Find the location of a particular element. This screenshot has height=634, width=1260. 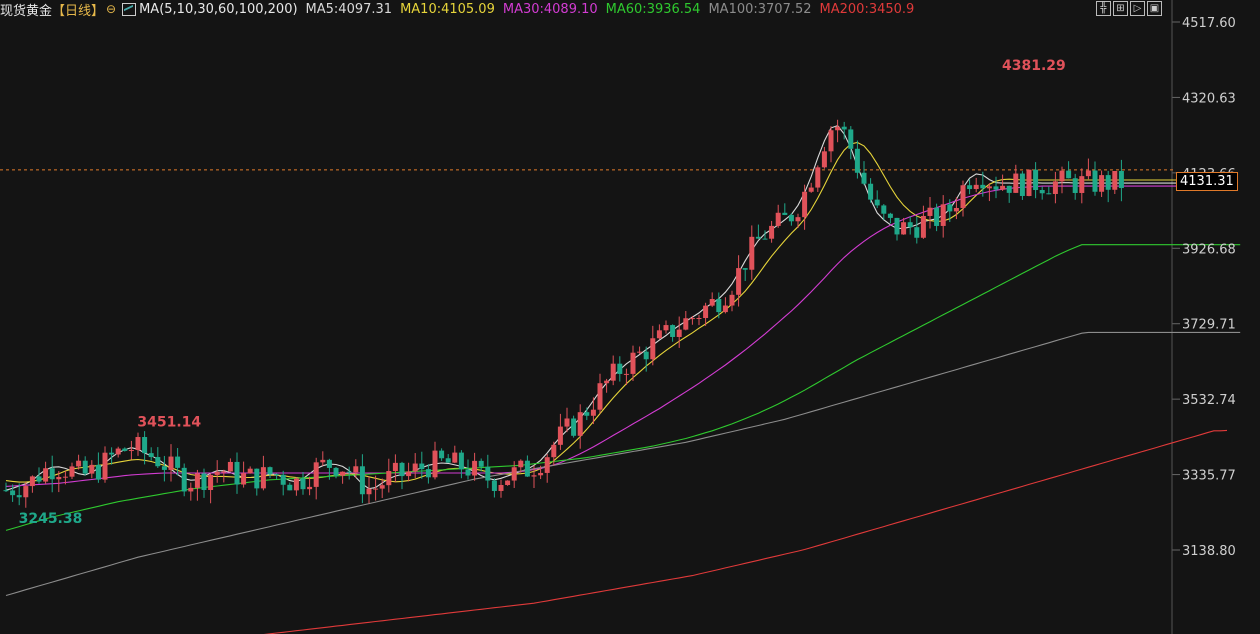

ma10-value: MA10:4105.09 is located at coordinates (447, 9).